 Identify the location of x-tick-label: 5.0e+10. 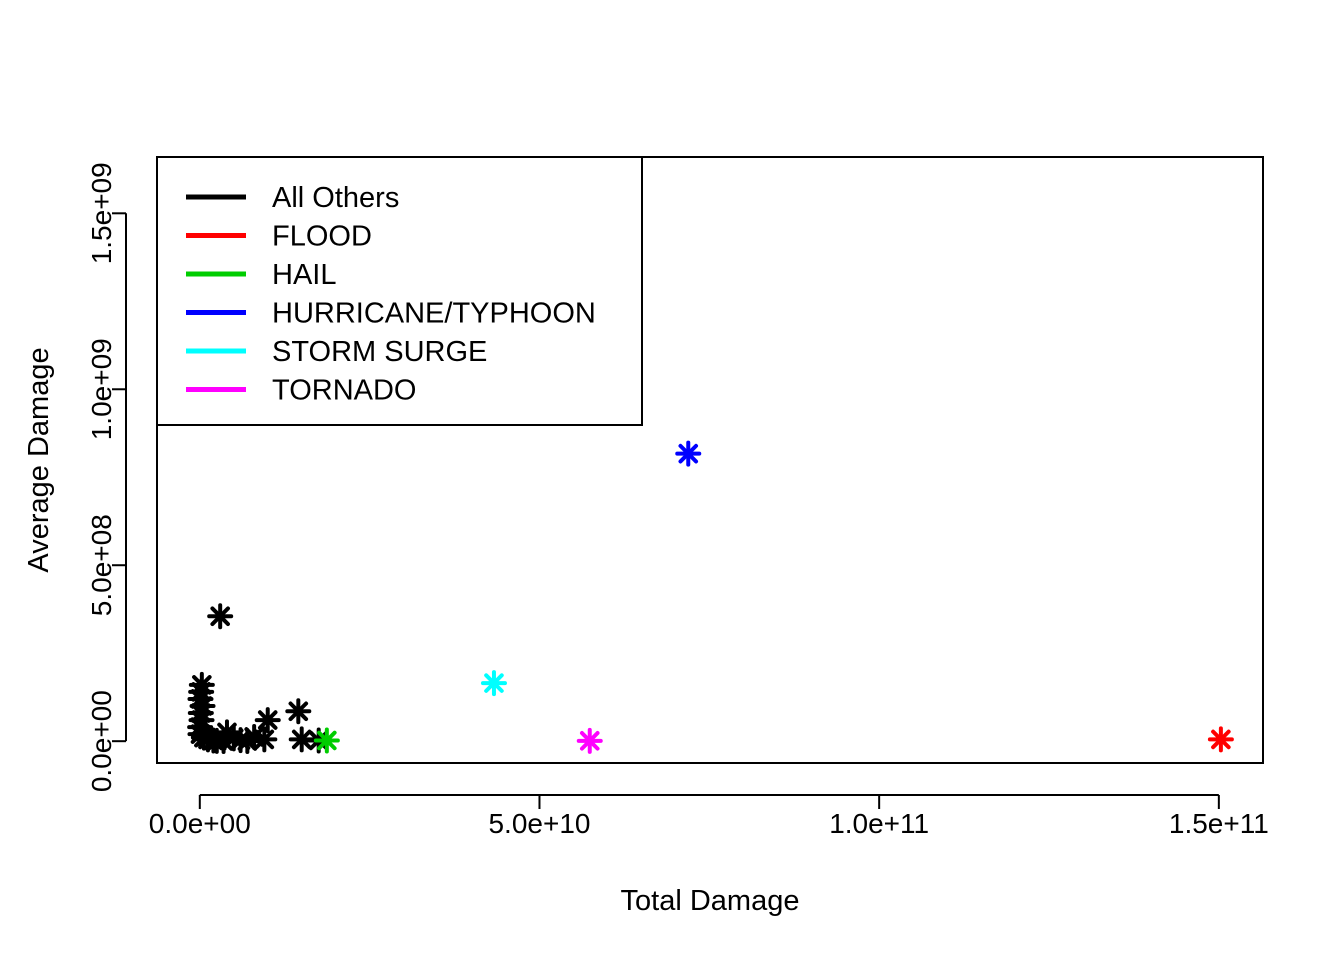
(539, 823).